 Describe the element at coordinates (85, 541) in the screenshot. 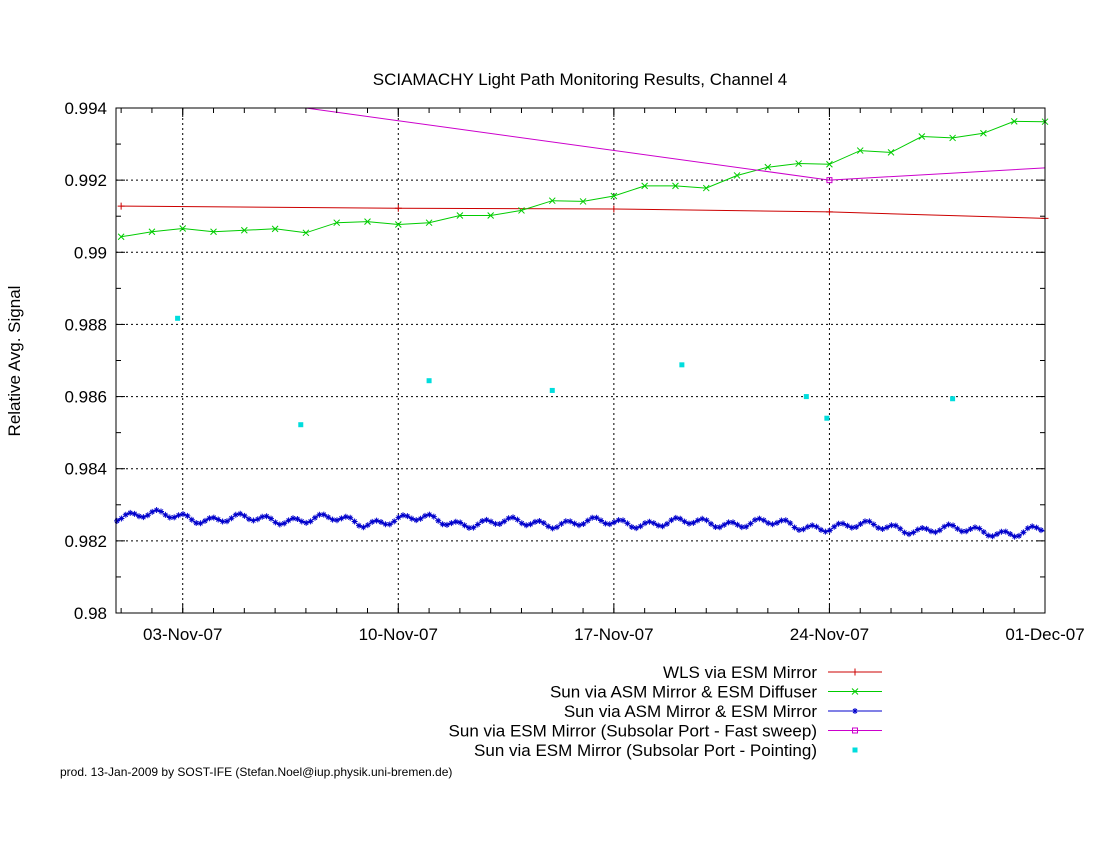

I see `y-tick-label: 0.982` at that location.